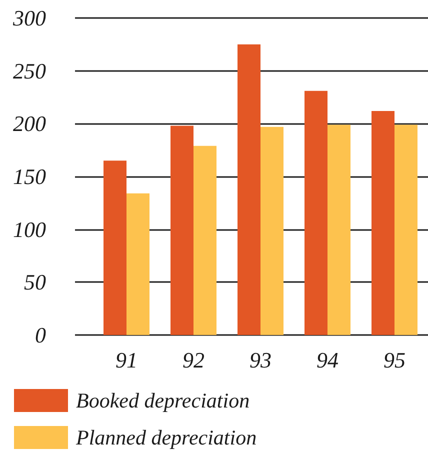 Image resolution: width=428 pixels, height=454 pixels. I want to click on x-tick-label: 91, so click(127, 360).